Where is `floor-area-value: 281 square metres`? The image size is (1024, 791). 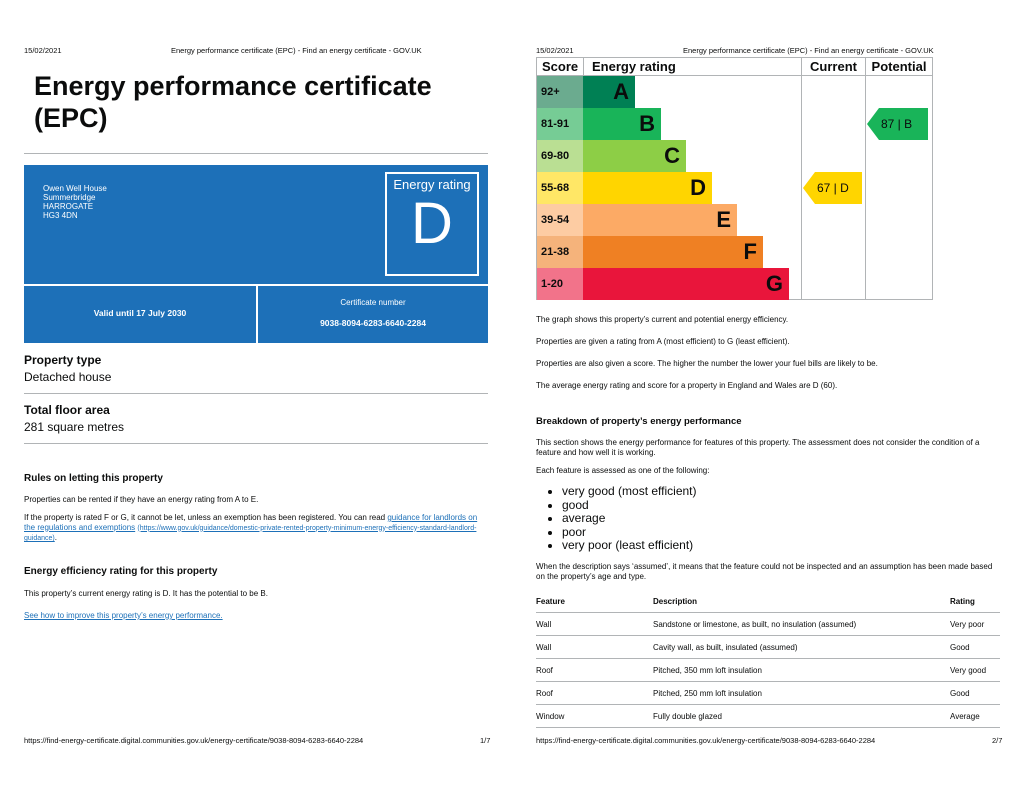 floor-area-value: 281 square metres is located at coordinates (74, 427).